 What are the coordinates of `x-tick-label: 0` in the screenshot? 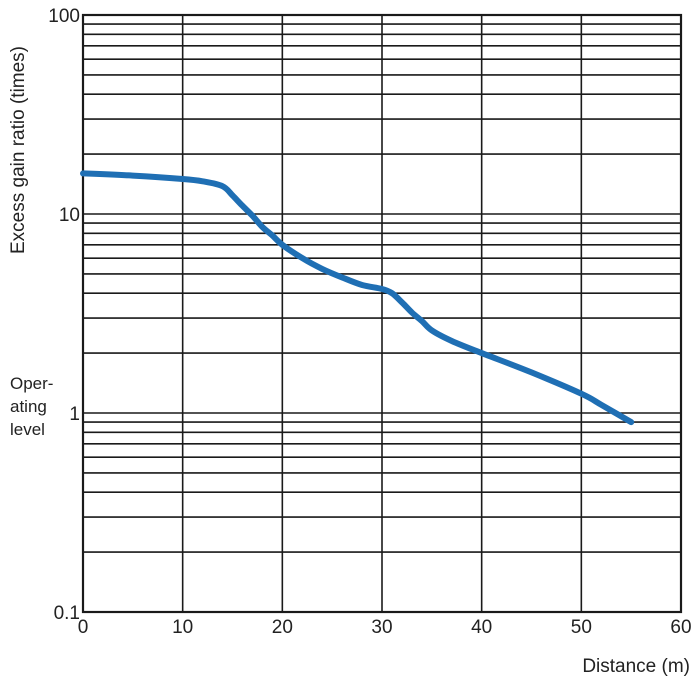 It's located at (83, 627).